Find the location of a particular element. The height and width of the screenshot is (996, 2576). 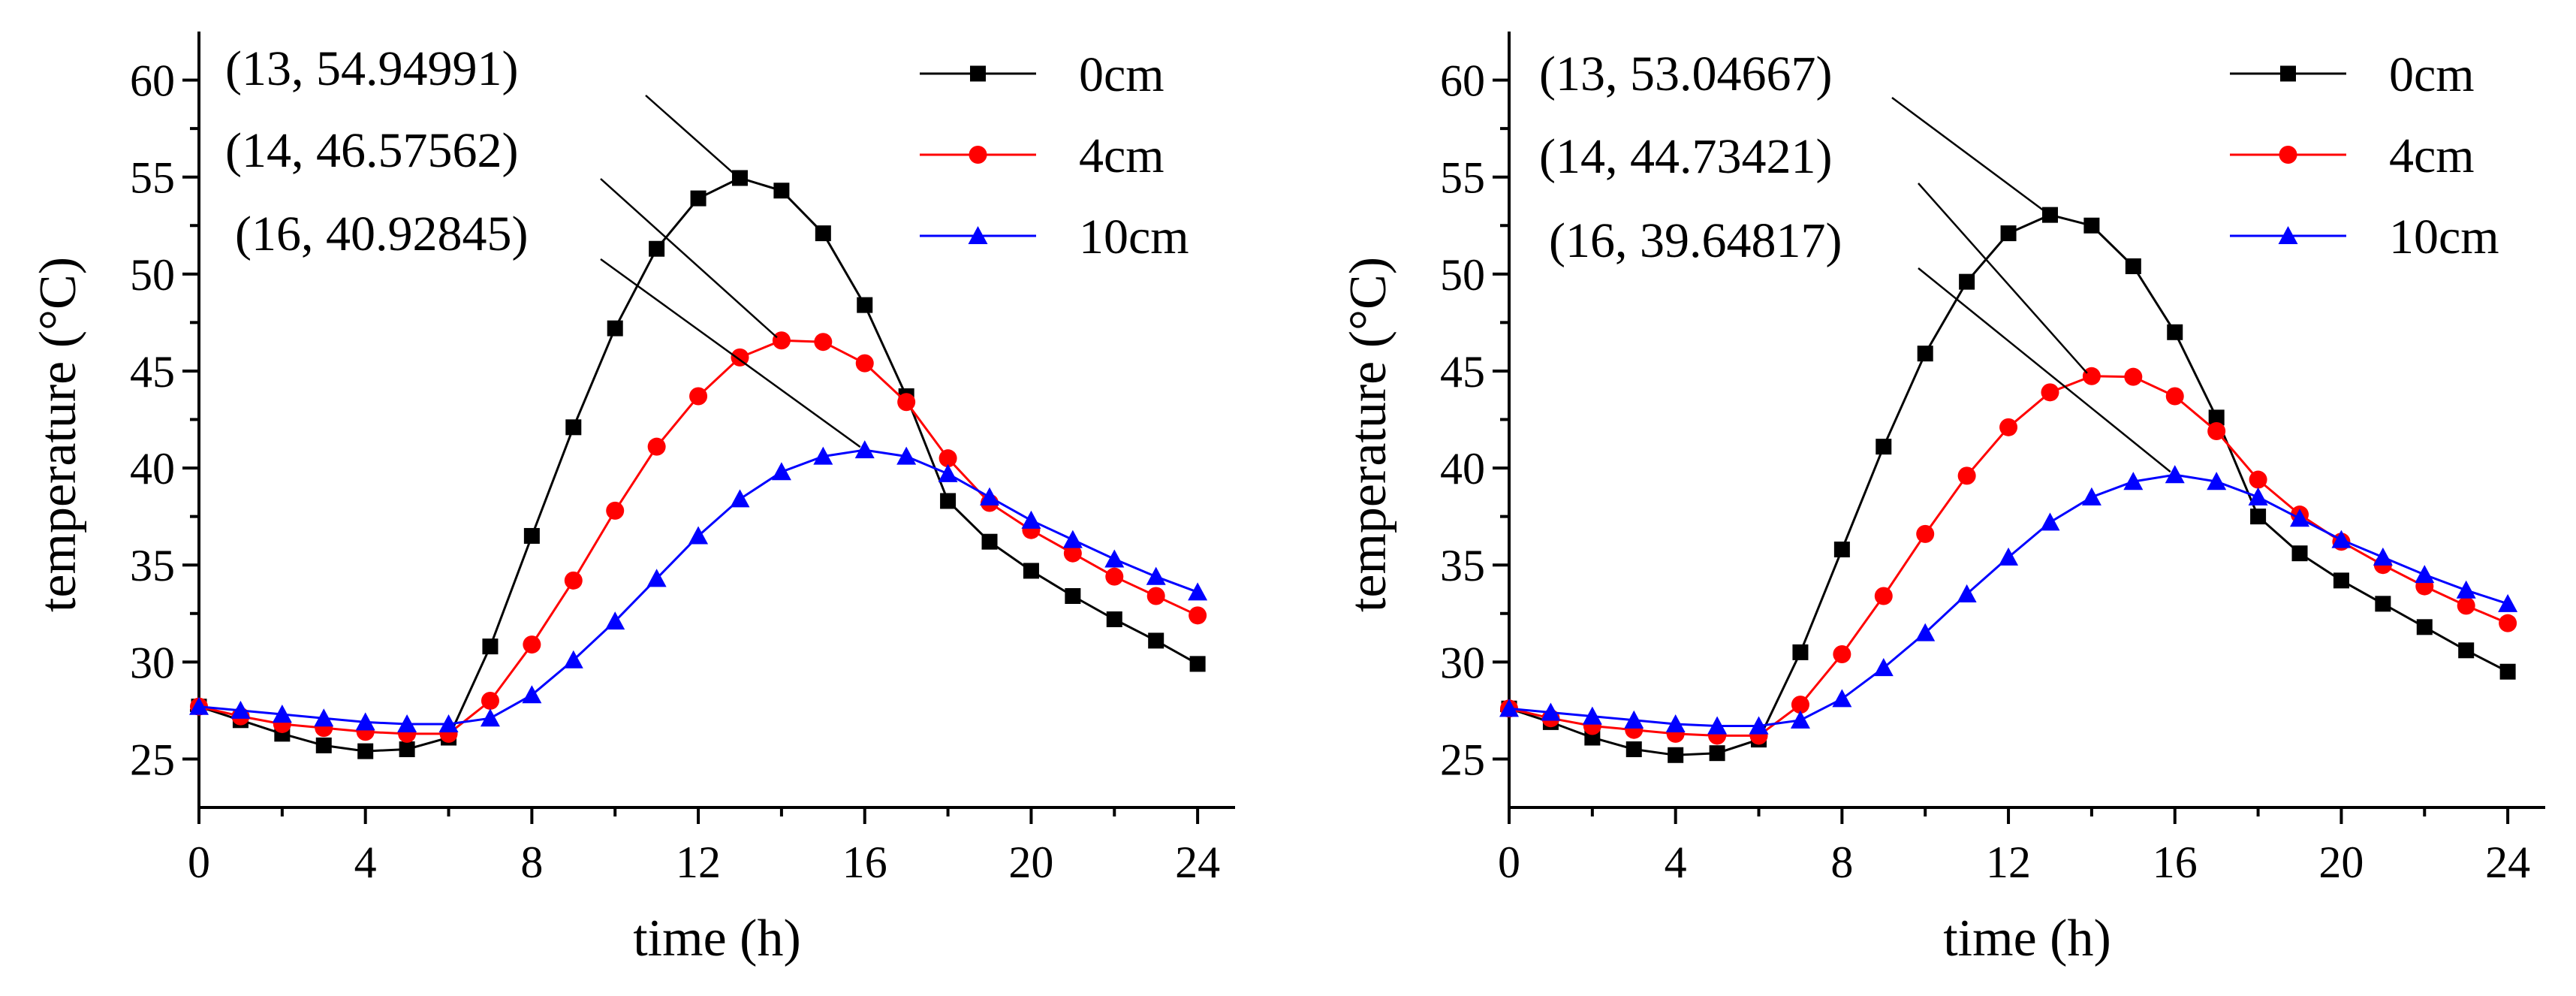

y-tick-label: 40 is located at coordinates (152, 468).